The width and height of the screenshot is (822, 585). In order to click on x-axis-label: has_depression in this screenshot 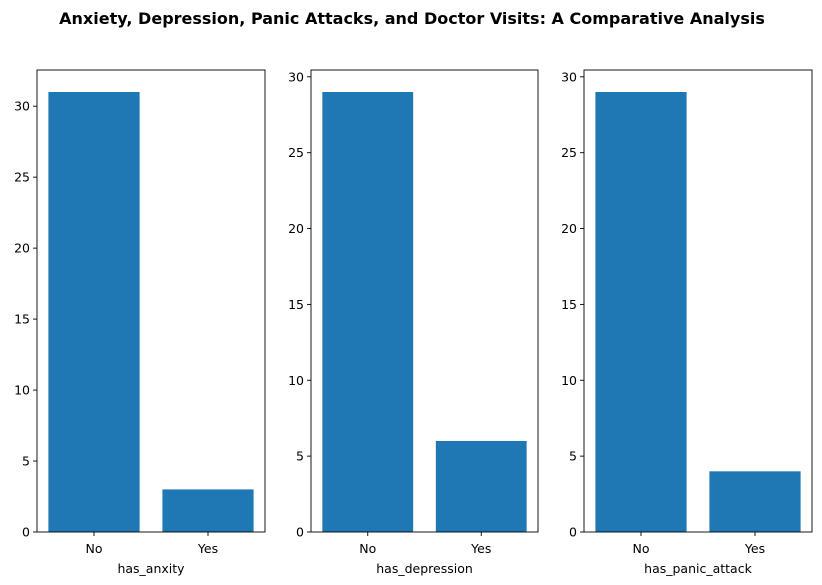, I will do `click(424, 568)`.